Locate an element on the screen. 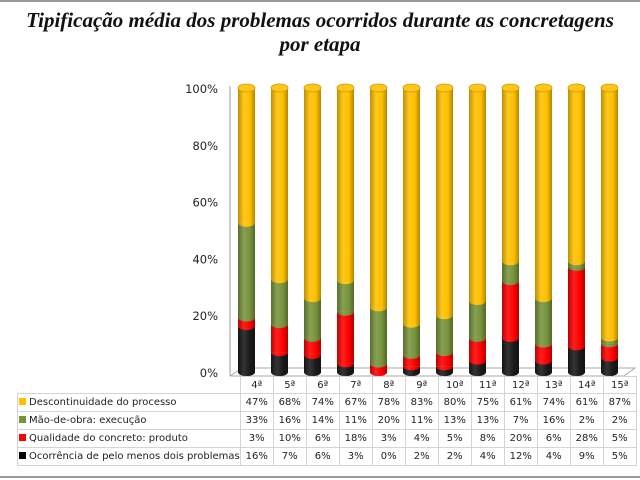 The image size is (640, 480). bar-segment-m-o-de-obra-execu-o-8ª is located at coordinates (378, 335).